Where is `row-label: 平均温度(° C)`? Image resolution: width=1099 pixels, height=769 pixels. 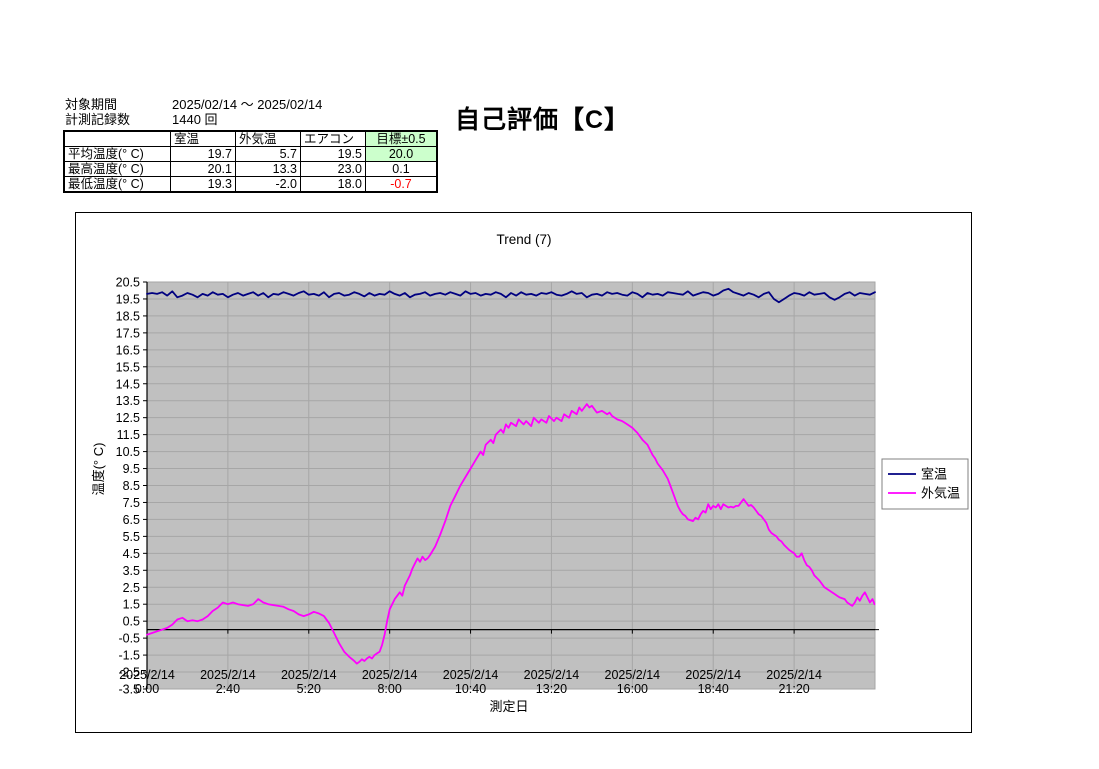
row-label: 平均温度(° C) is located at coordinates (117, 154).